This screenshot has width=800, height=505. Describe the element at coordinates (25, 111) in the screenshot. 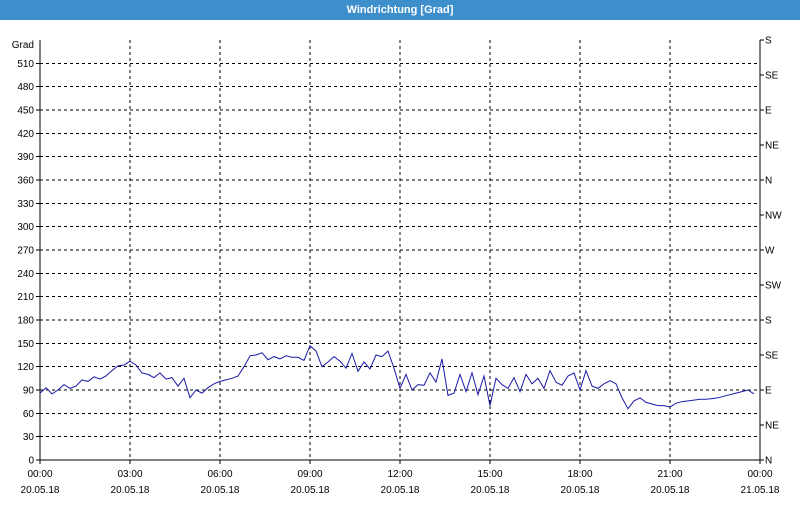

I see `y-tick-label: 450` at that location.